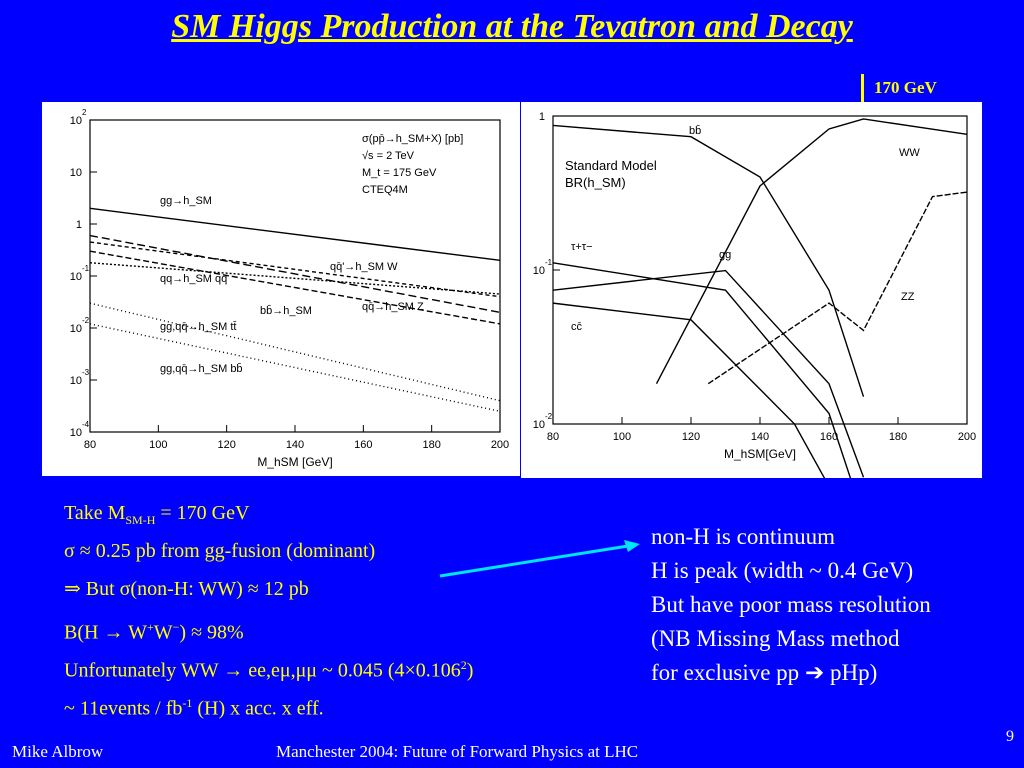 This screenshot has height=768, width=1024. What do you see at coordinates (412, 139) in the screenshot?
I see `chart-annotation: σ(pp̄→h_SM+X) [pb]` at bounding box center [412, 139].